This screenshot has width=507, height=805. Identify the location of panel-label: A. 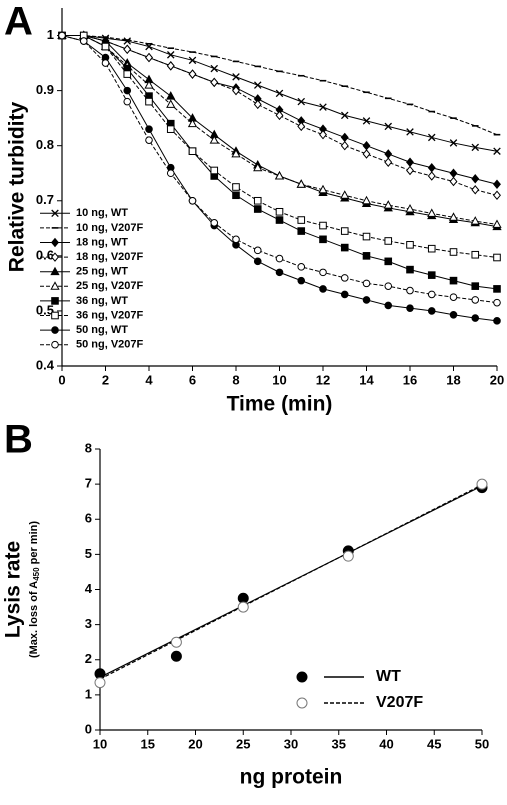
(18, 22).